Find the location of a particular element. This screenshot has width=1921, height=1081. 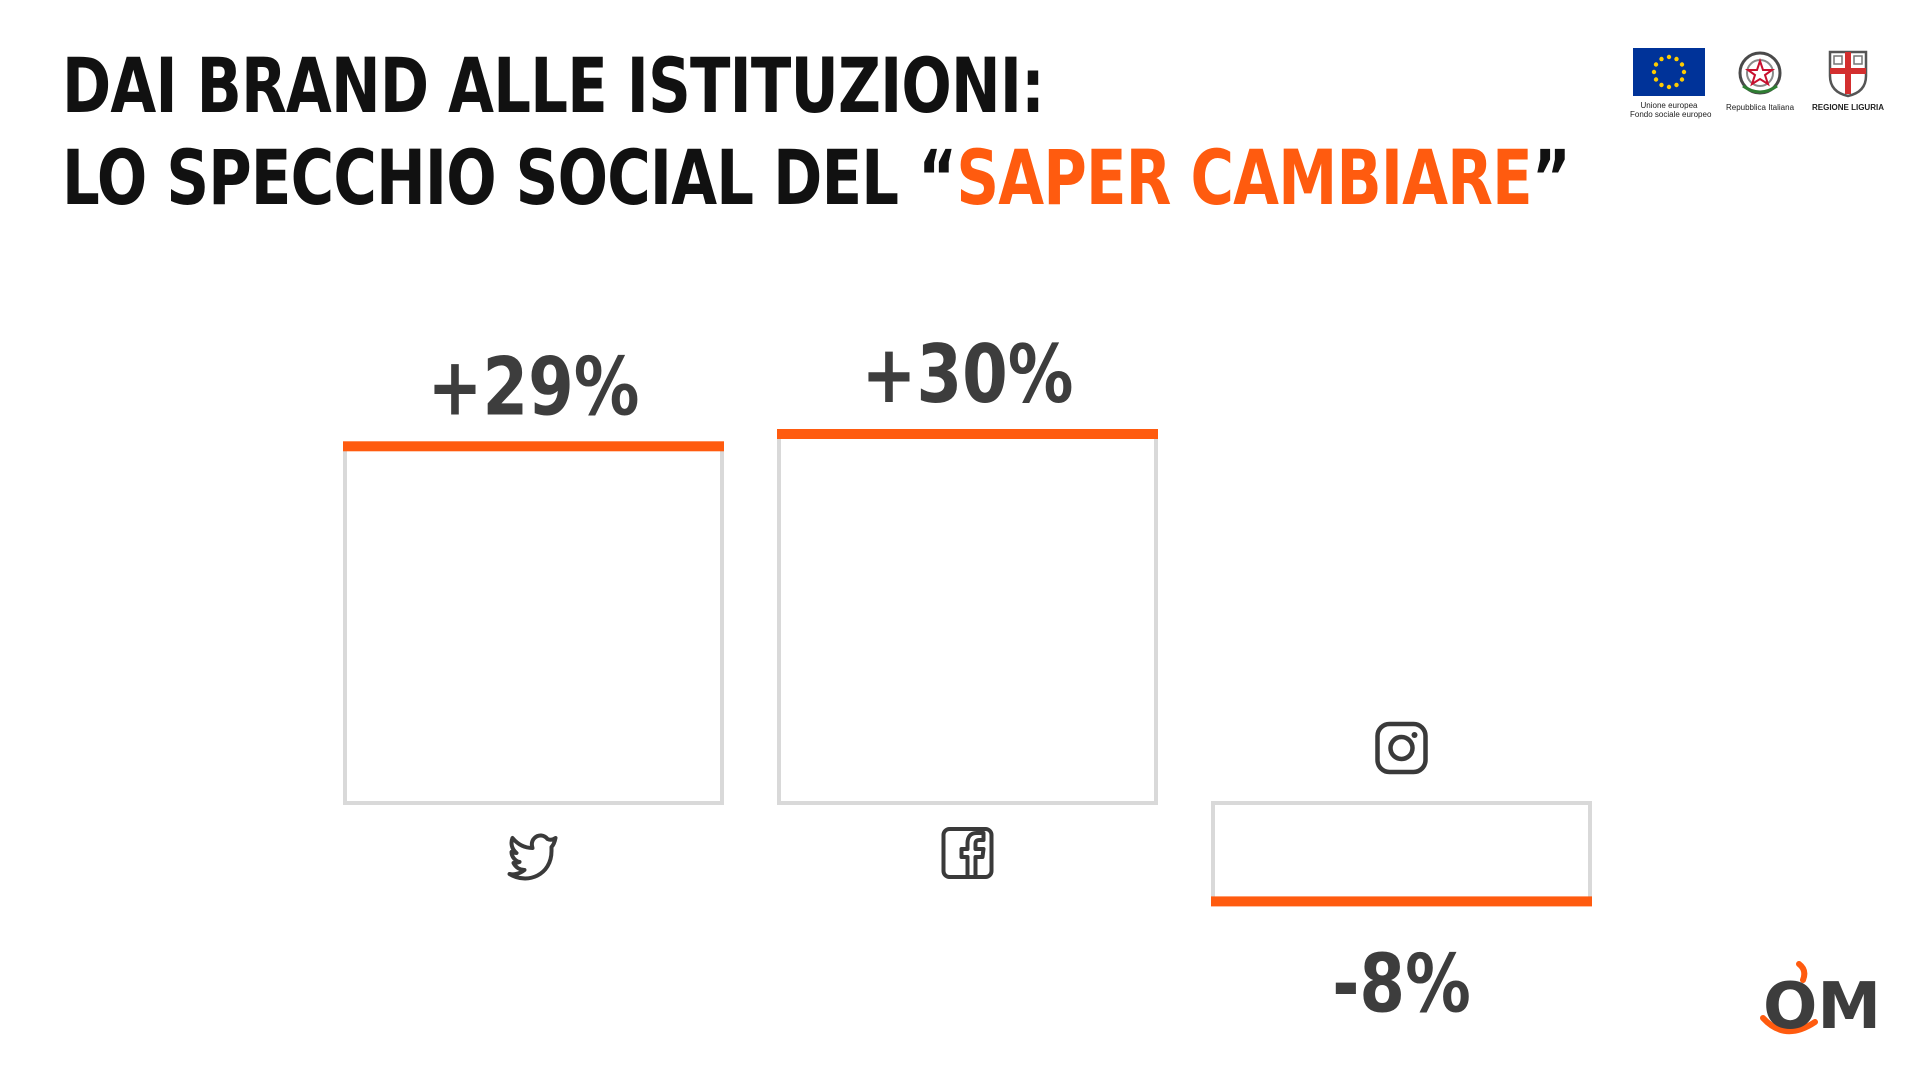

liguria-logo: REGIONE LIGURIA is located at coordinates (1848, 80).